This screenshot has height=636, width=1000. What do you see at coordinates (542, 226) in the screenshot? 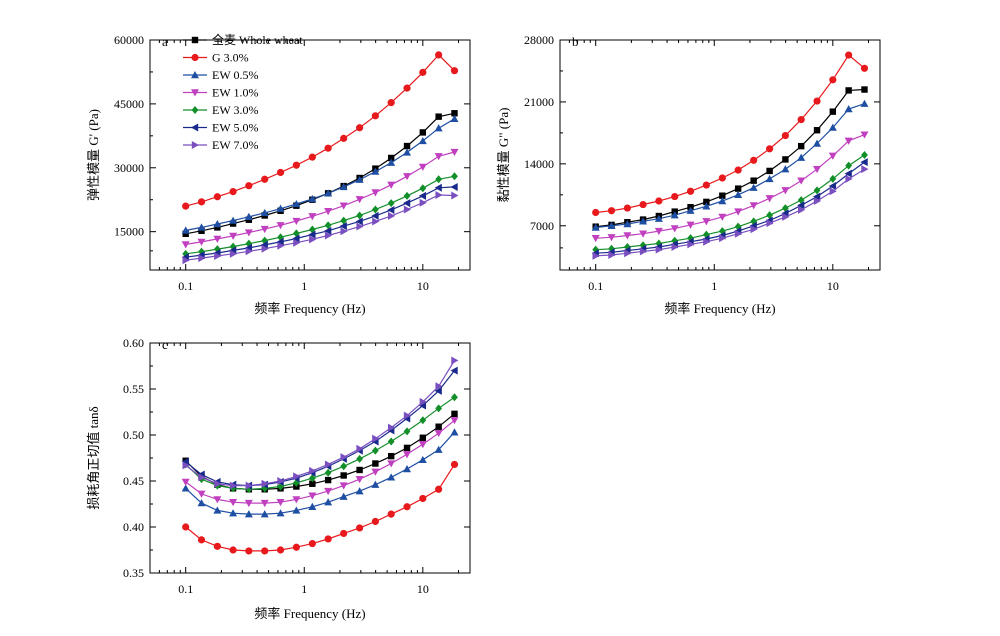
I see `y-tick-label: 7000` at bounding box center [542, 226].